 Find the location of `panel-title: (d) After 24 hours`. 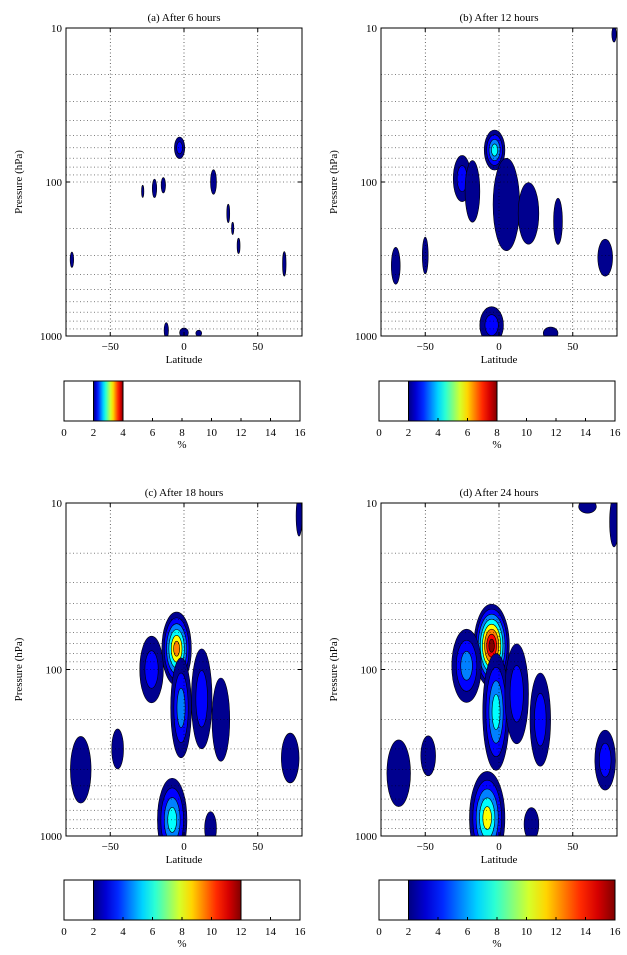

panel-title: (d) After 24 hours is located at coordinates (498, 493).